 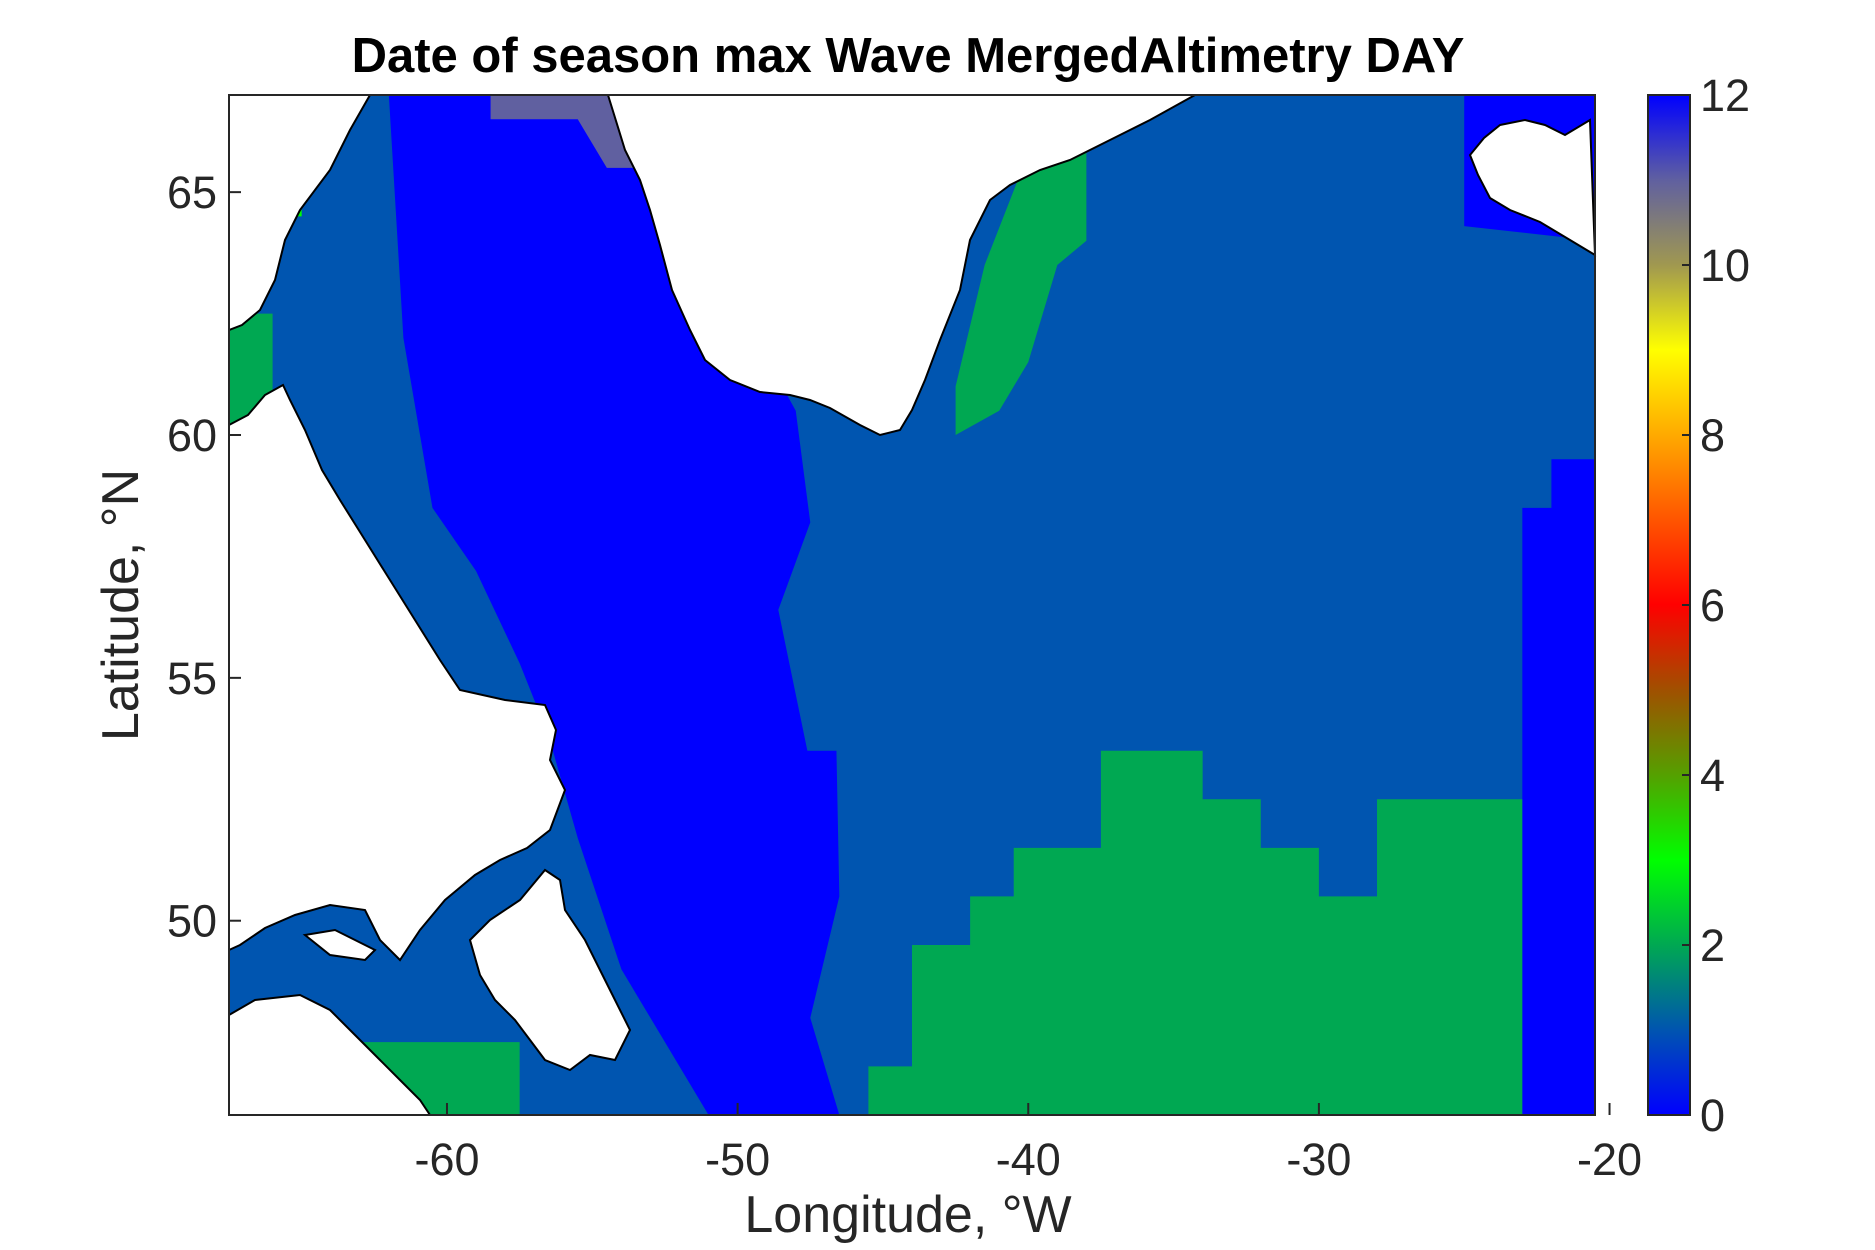 I want to click on region-greenland-se-coastal-band, so click(x=1021, y=289).